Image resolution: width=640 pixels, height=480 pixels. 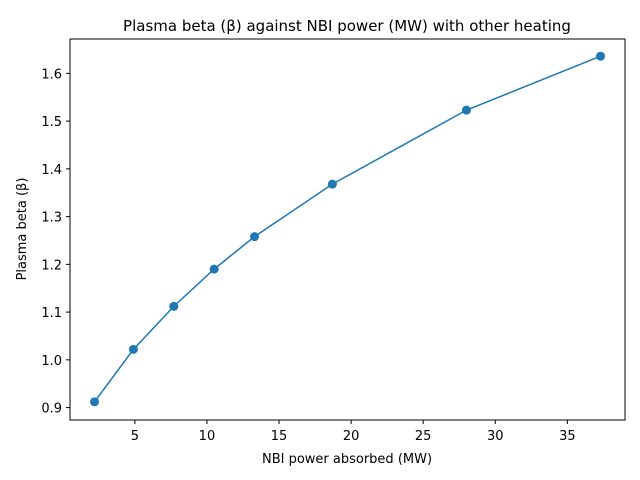 I want to click on x-tick-label: 10, so click(x=207, y=436).